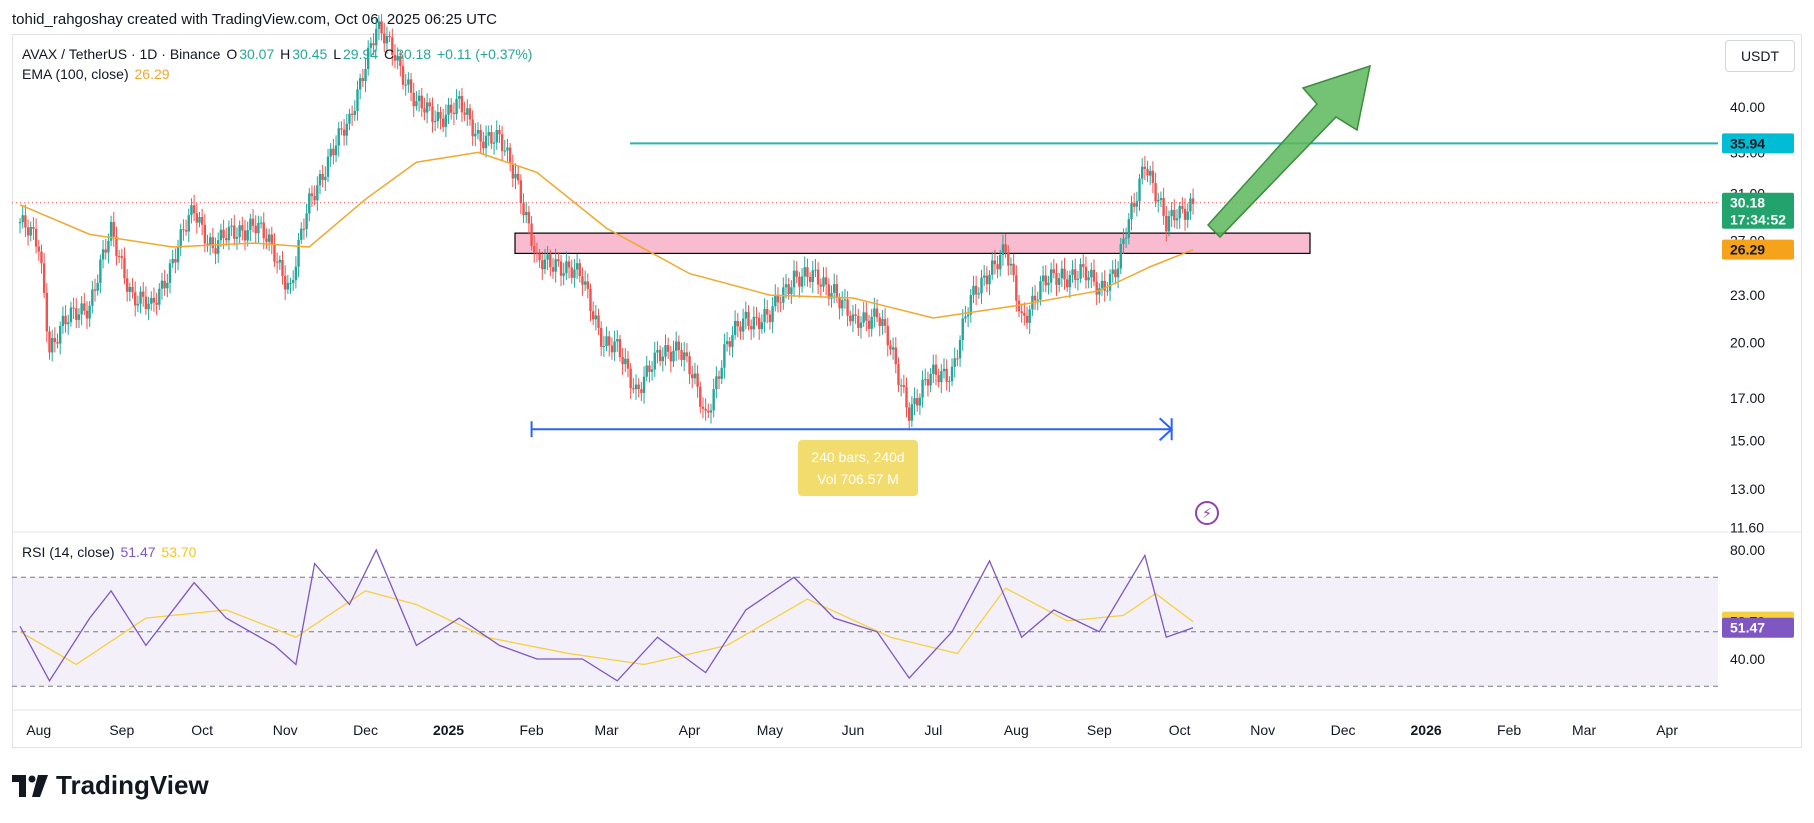 Image resolution: width=1814 pixels, height=823 pixels. Describe the element at coordinates (853, 730) in the screenshot. I see `time-axis-label: Jun` at that location.